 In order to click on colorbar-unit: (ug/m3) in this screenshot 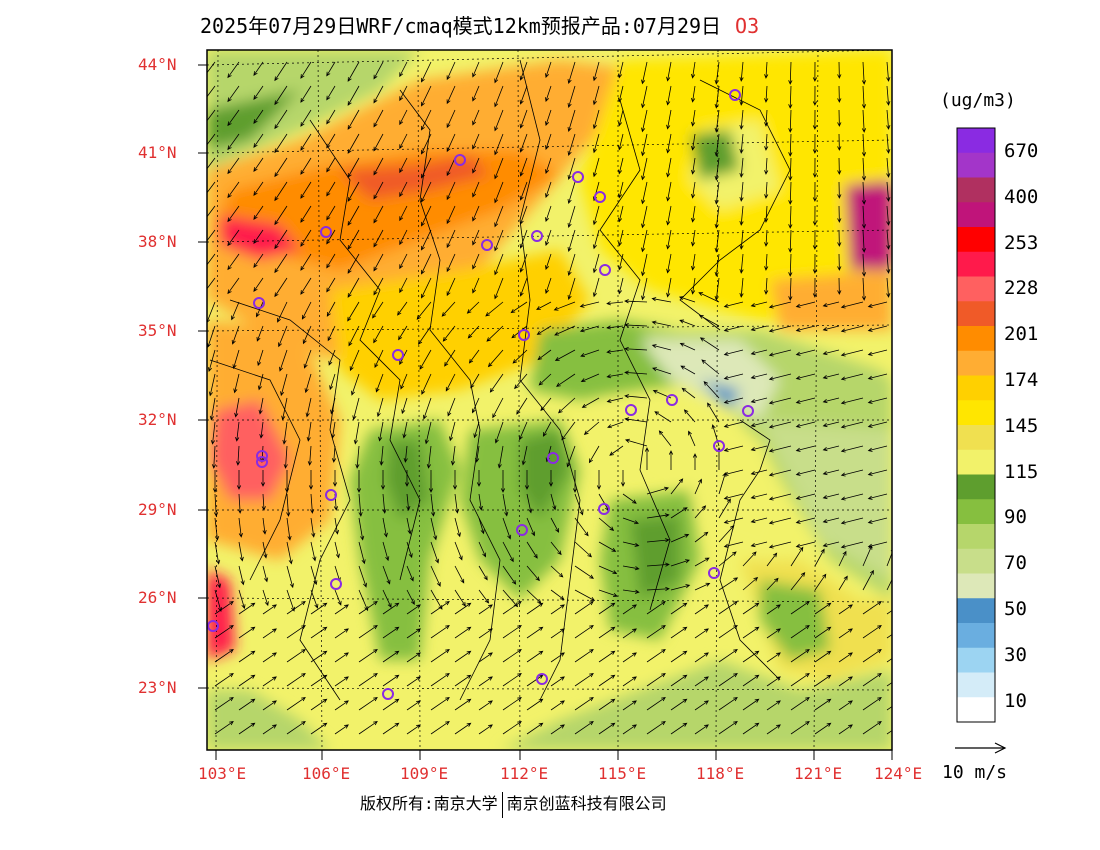, I will do `click(978, 100)`.